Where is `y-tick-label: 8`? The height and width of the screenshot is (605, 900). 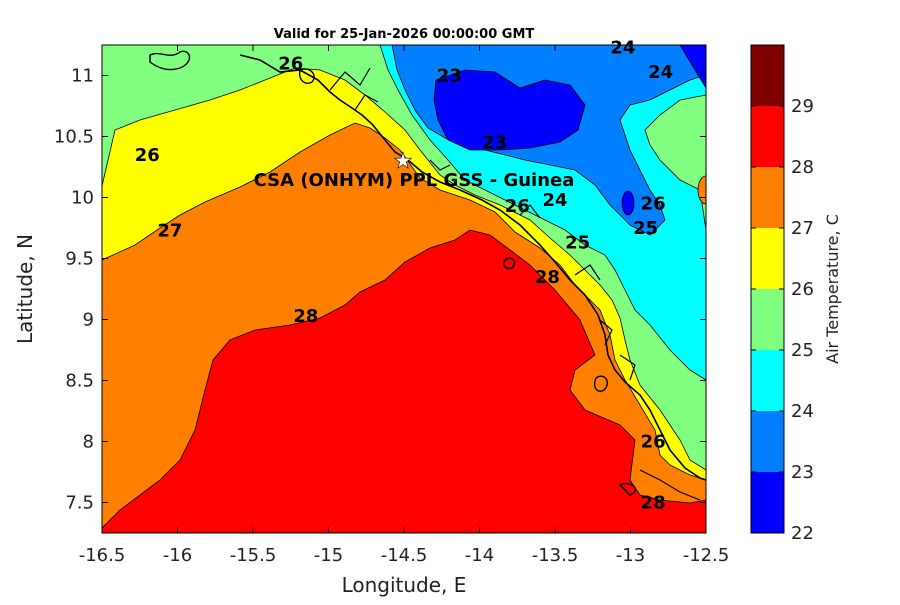 y-tick-label: 8 is located at coordinates (88, 442).